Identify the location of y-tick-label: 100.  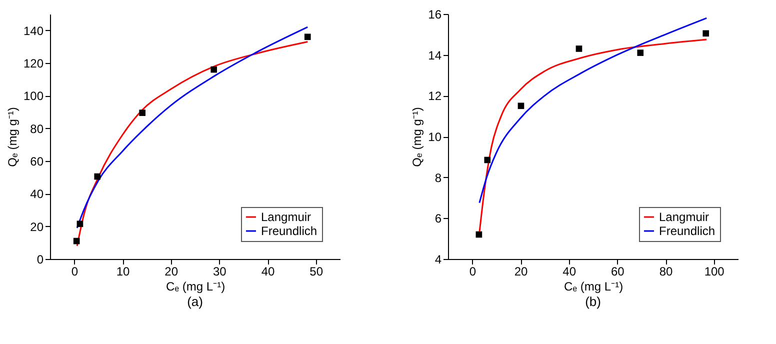
(33, 96).